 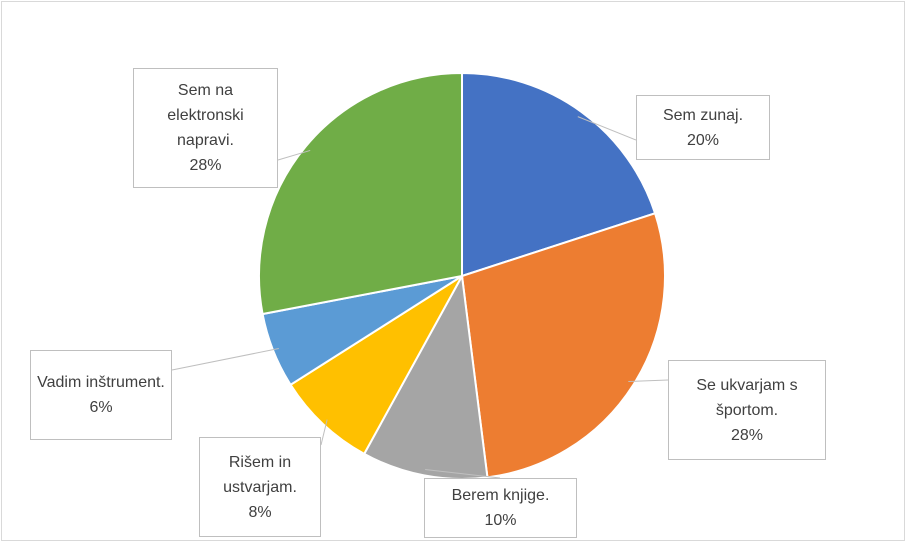 I want to click on data-label: Sem na elektronski napravi. 28%, so click(x=205, y=128).